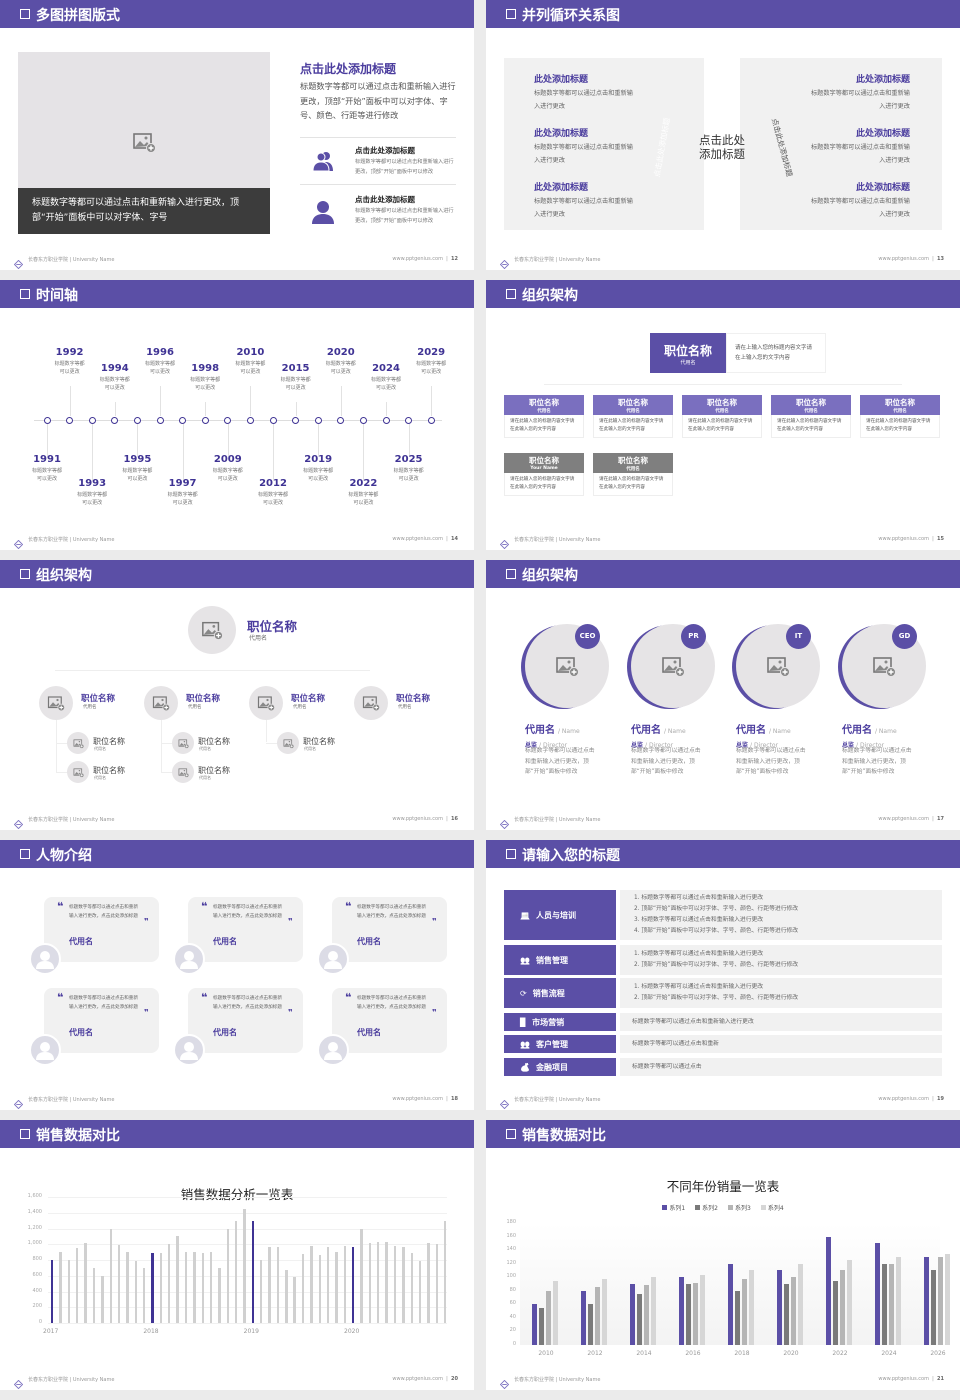 The height and width of the screenshot is (1400, 960). I want to click on category-label: ⟳ 销售流程, so click(560, 993).